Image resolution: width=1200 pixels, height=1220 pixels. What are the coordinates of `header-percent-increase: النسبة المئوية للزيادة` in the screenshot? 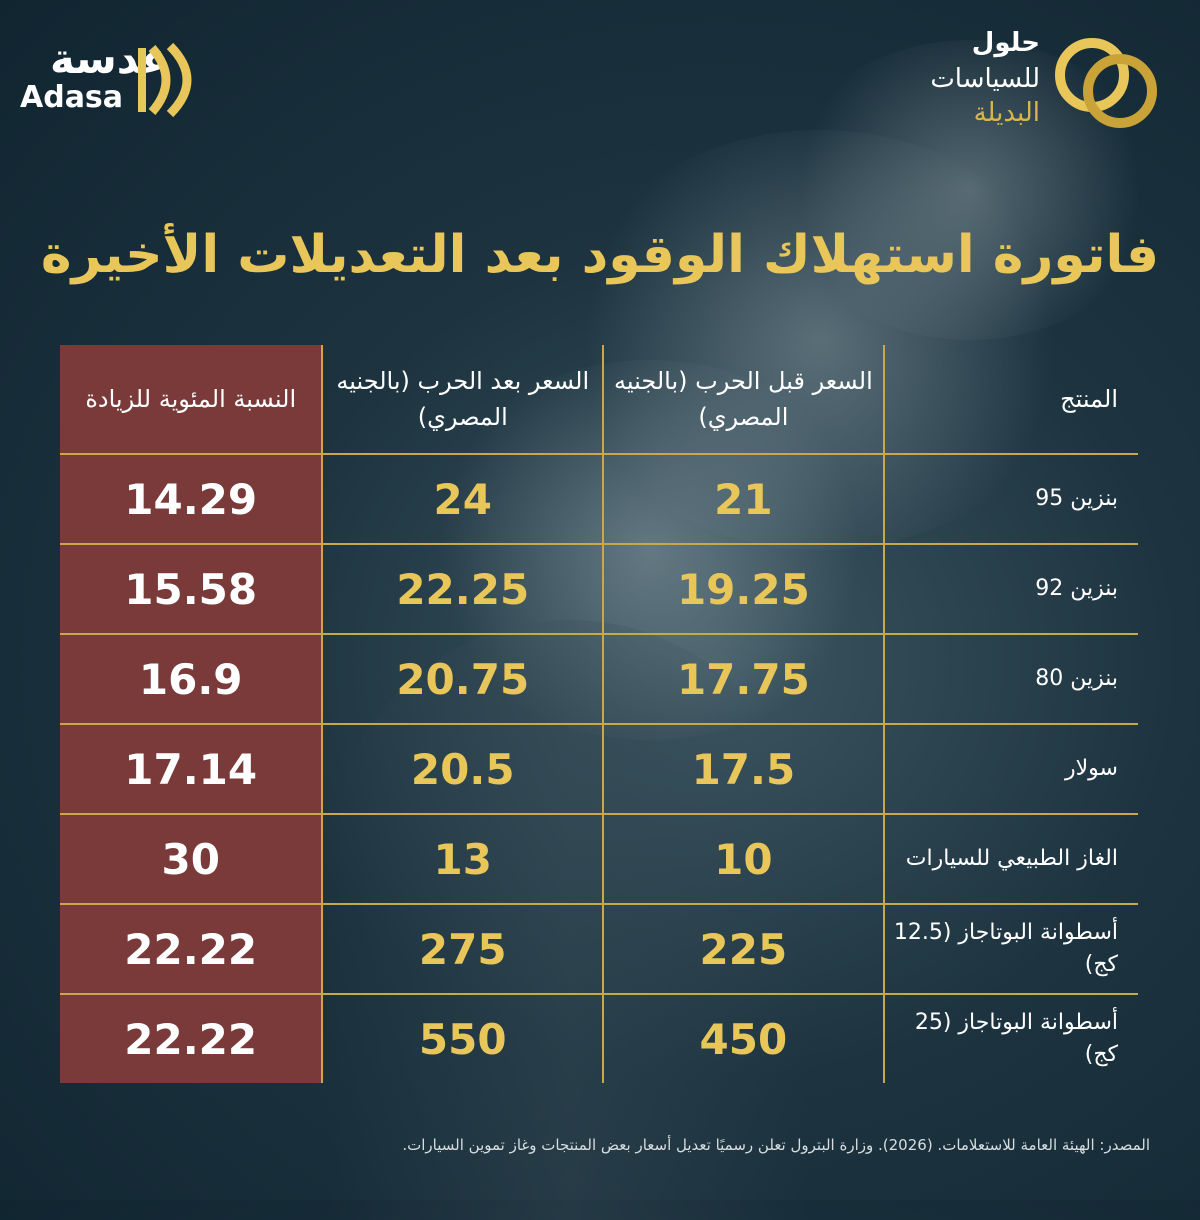 It's located at (191, 399).